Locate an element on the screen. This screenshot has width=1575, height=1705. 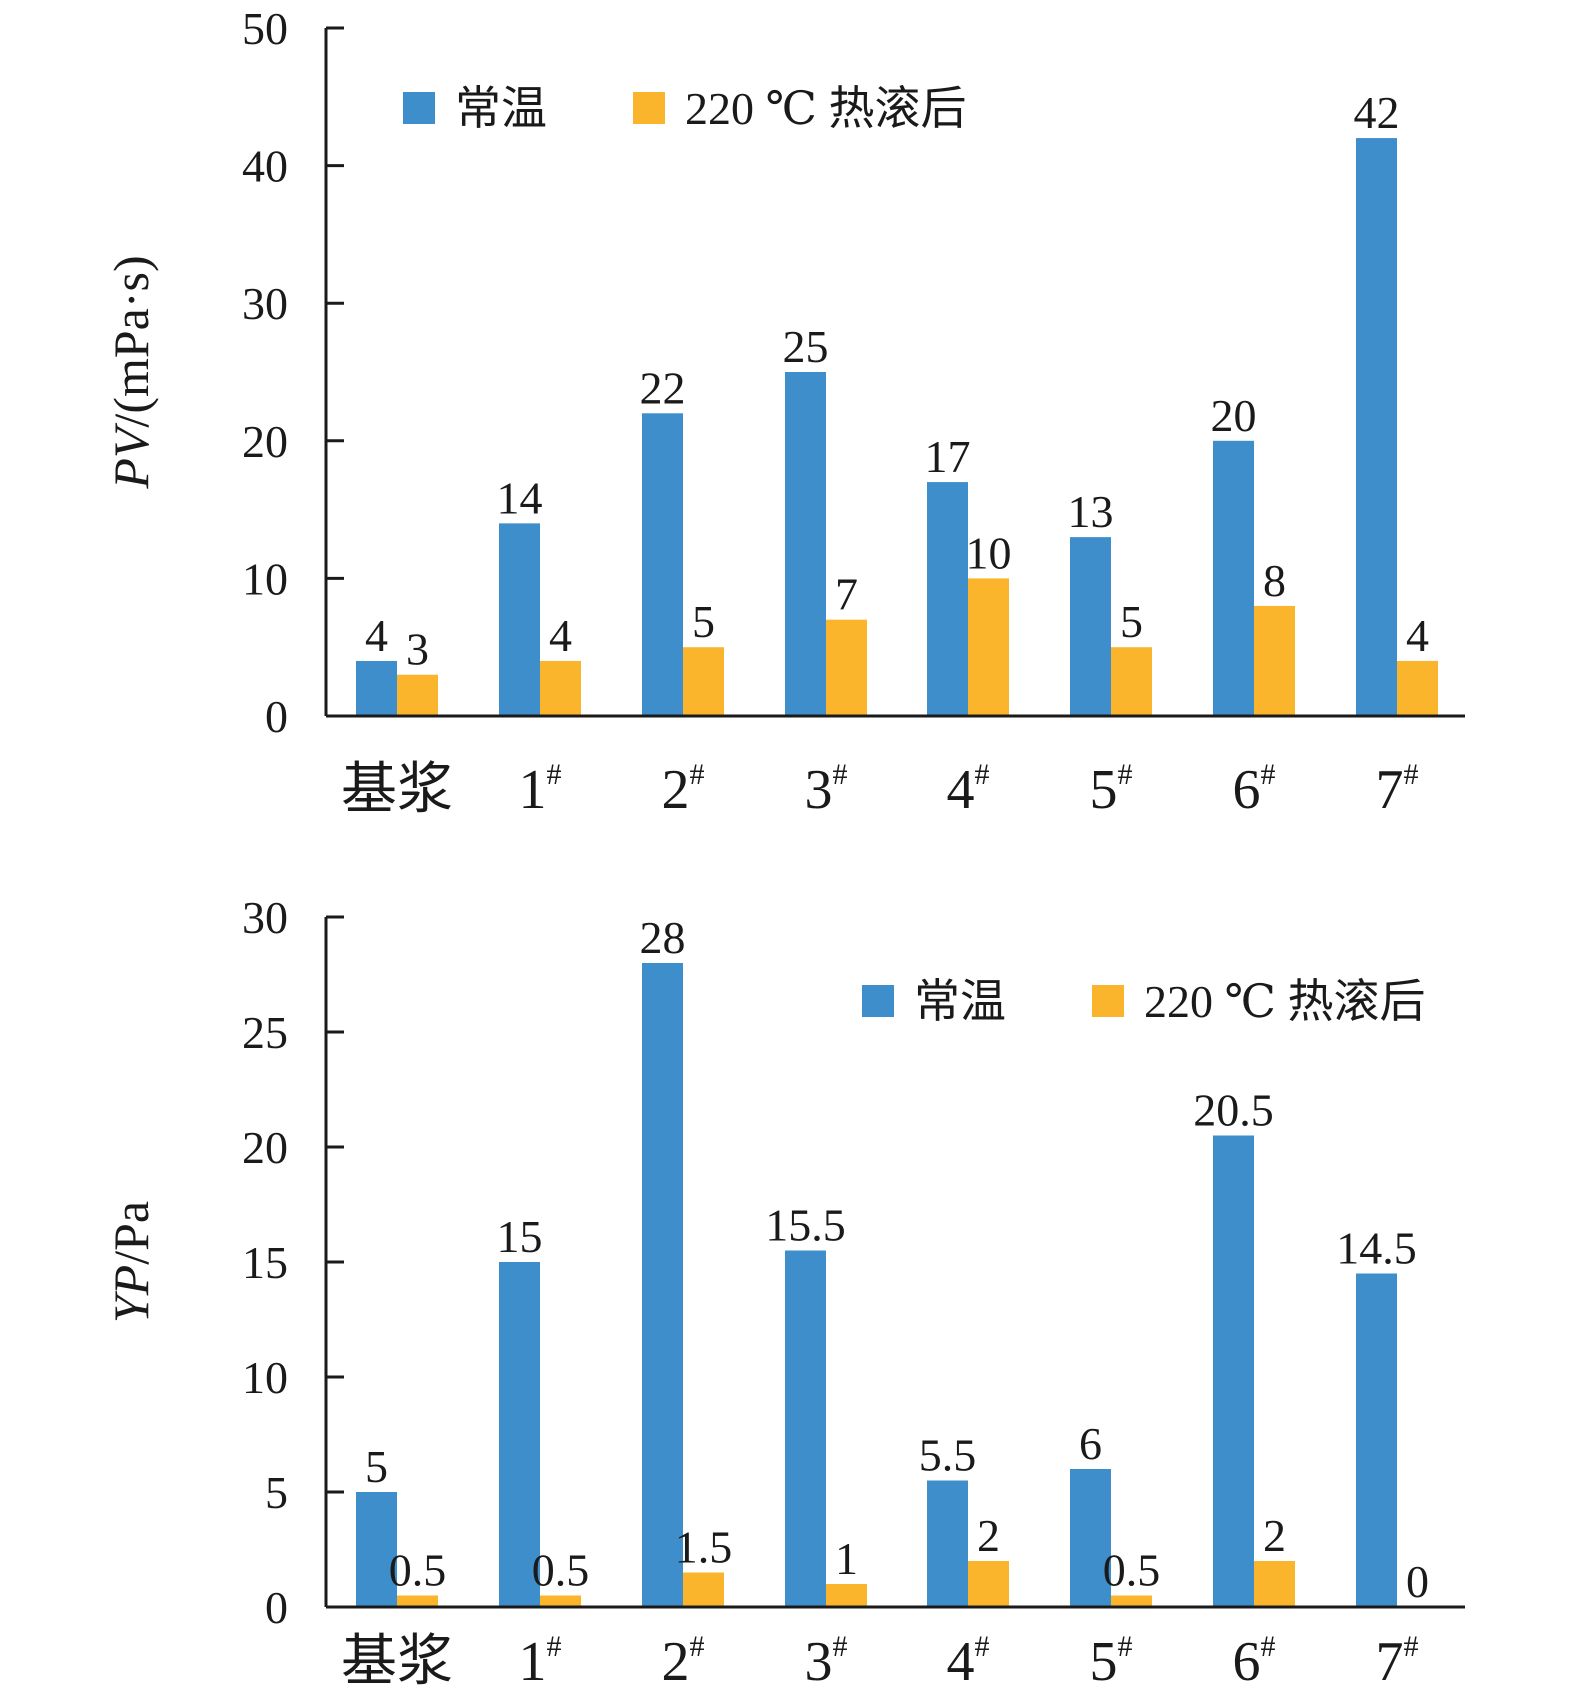
data-label: 22 is located at coordinates (663, 387).